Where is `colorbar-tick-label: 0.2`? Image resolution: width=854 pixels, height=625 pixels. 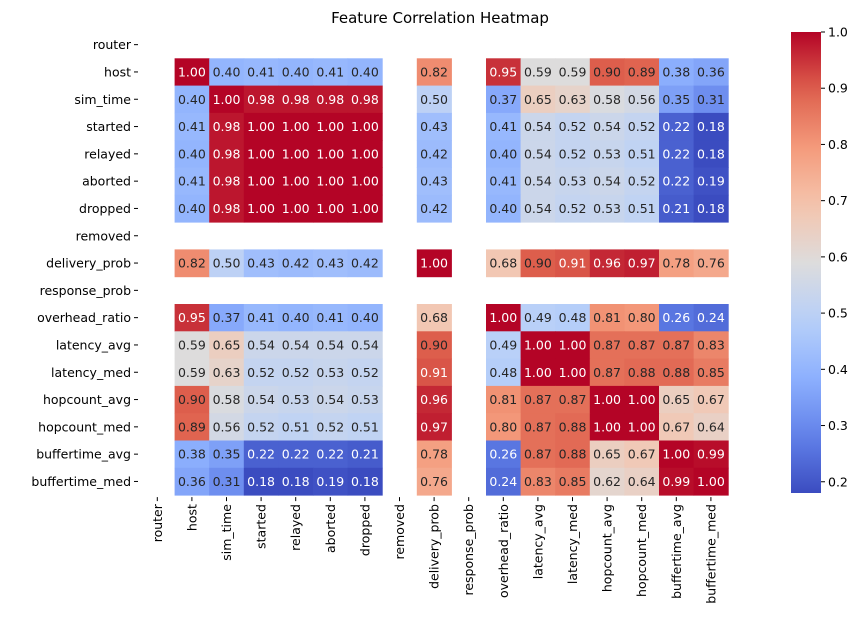 colorbar-tick-label: 0.2 is located at coordinates (838, 481).